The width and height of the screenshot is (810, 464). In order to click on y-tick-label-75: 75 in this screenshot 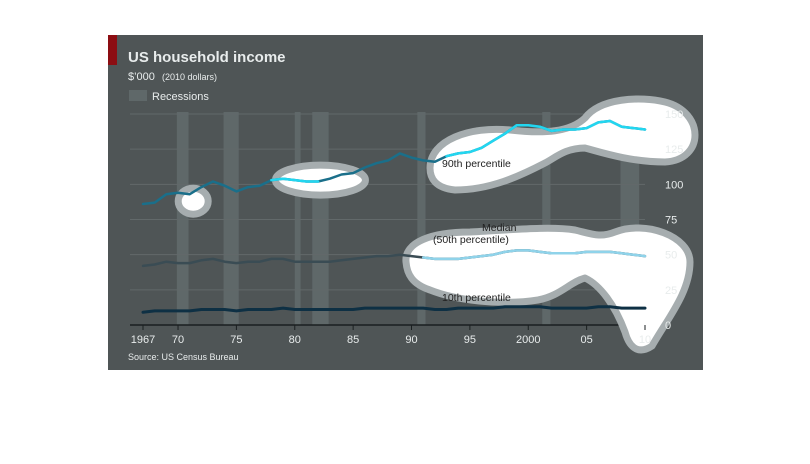, I will do `click(671, 221)`.